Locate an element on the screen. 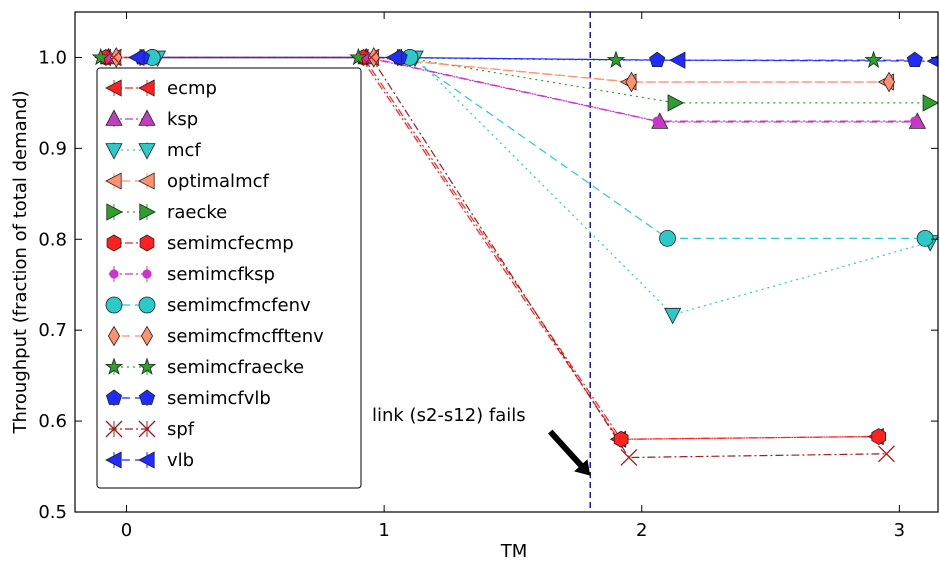 This screenshot has width=940, height=561. legend-entry-spf: spf is located at coordinates (150, 429).